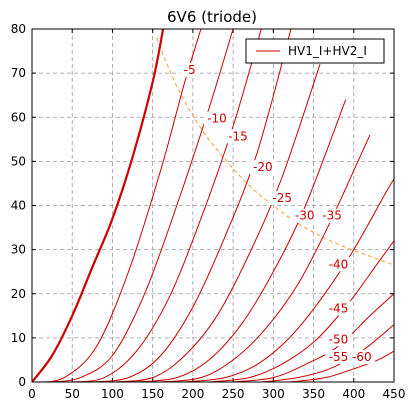 This screenshot has width=411, height=407. Describe the element at coordinates (313, 394) in the screenshot. I see `x-tick-label: 350` at that location.